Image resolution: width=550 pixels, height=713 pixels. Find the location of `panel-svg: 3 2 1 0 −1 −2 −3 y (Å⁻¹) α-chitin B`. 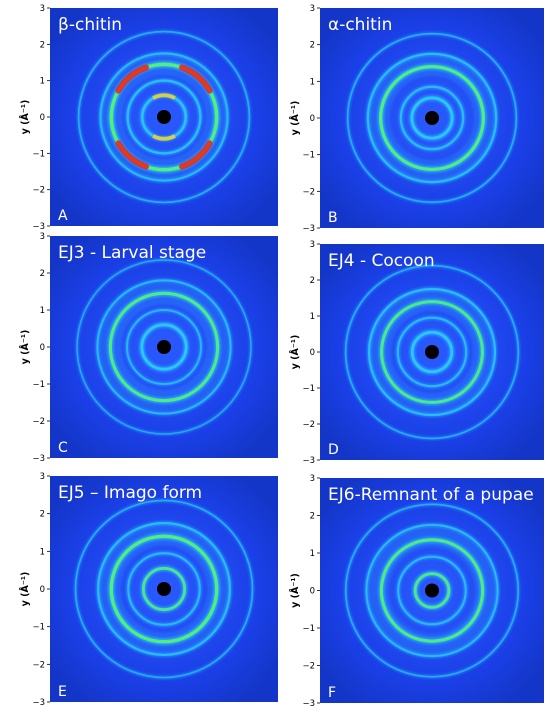

panel-svg: 3 2 1 0 −1 −2 −3 y (Å⁻¹) α-chitin B is located at coordinates (417, 119).